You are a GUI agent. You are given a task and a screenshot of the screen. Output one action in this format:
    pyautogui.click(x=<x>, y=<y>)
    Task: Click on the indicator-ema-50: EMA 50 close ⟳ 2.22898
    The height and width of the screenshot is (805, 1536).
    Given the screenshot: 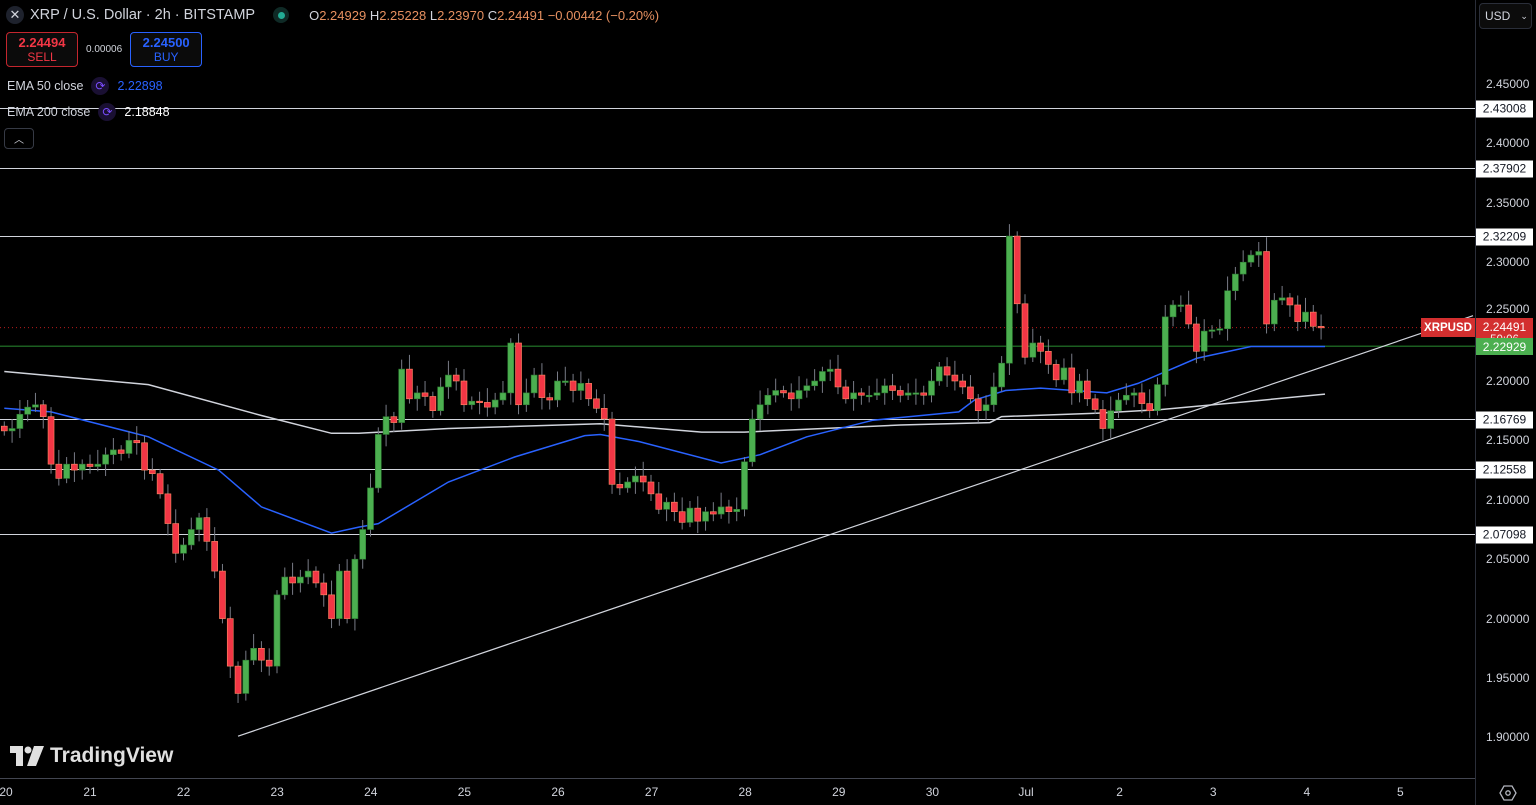 What is the action you would take?
    pyautogui.click(x=85, y=86)
    